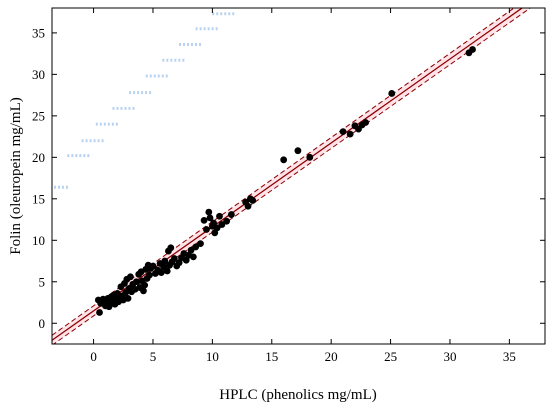 The width and height of the screenshot is (550, 407). Describe the element at coordinates (271, 356) in the screenshot. I see `x-tick-label: 15` at that location.